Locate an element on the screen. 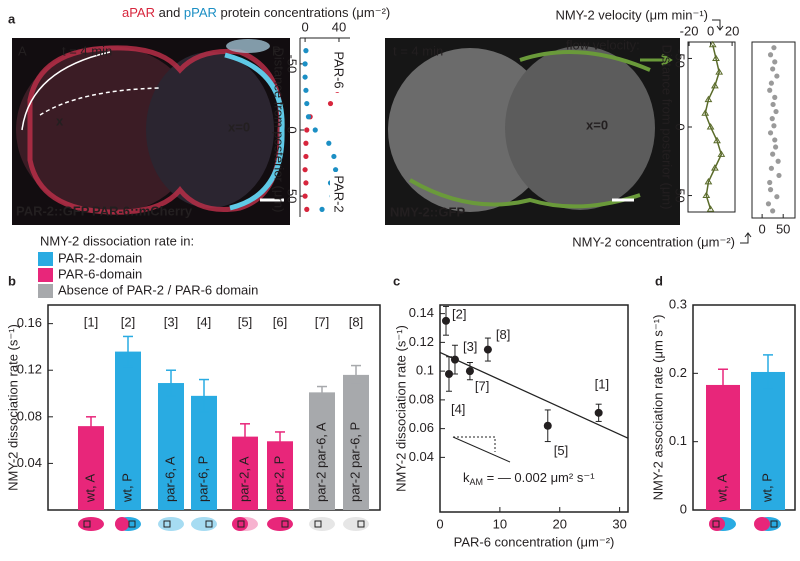 The image size is (800, 561). bar-annotation: [7] is located at coordinates (322, 321).